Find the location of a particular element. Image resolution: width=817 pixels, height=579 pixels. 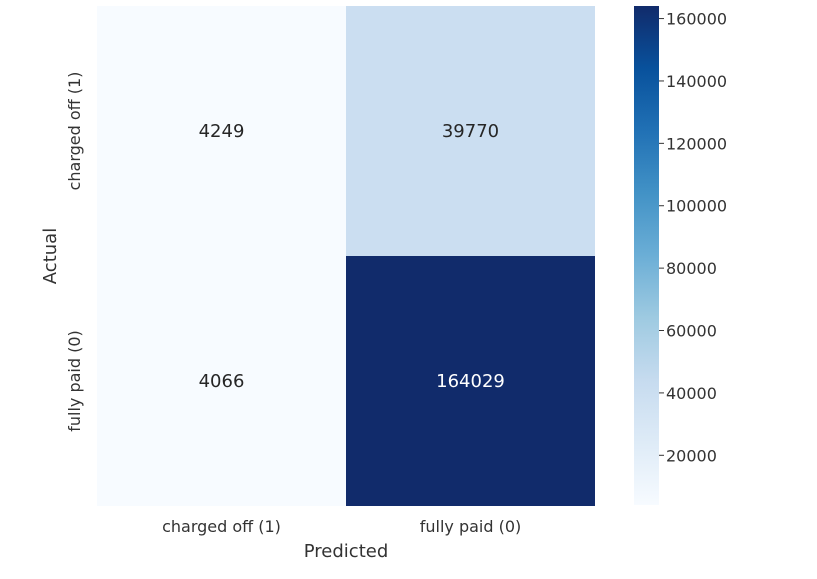

y-tick-label-0: charged off (1) is located at coordinates (74, 131).